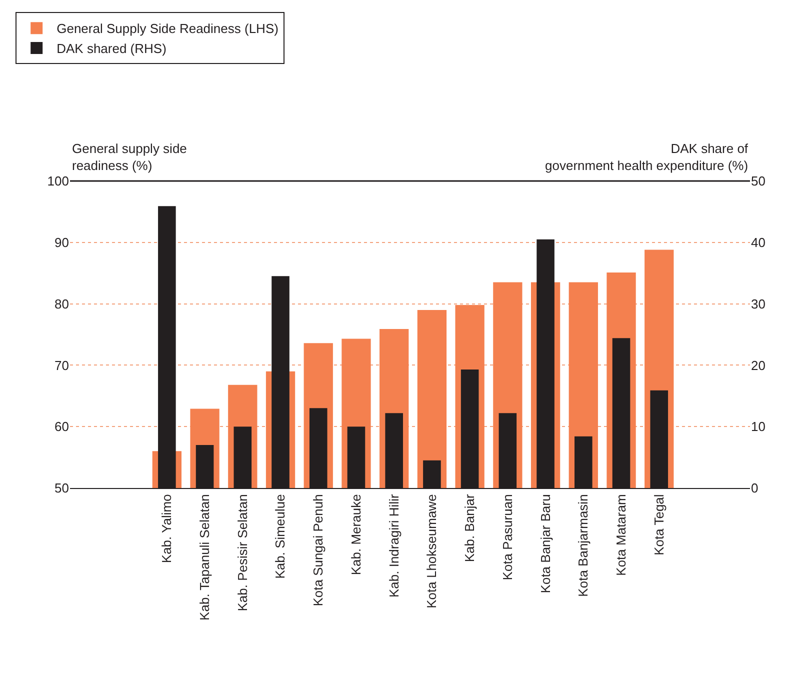 This screenshot has height=684, width=809. What do you see at coordinates (61, 488) in the screenshot?
I see `y-tick-label: 50` at bounding box center [61, 488].